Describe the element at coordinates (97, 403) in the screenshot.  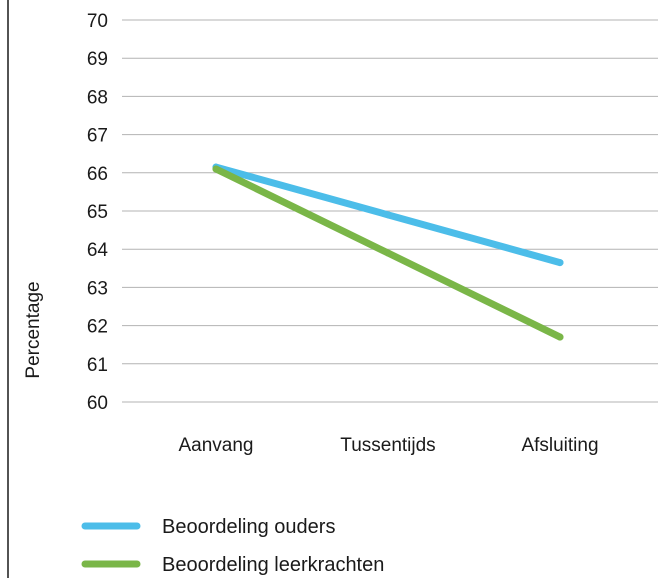
I see `y-tick-label: 60` at that location.